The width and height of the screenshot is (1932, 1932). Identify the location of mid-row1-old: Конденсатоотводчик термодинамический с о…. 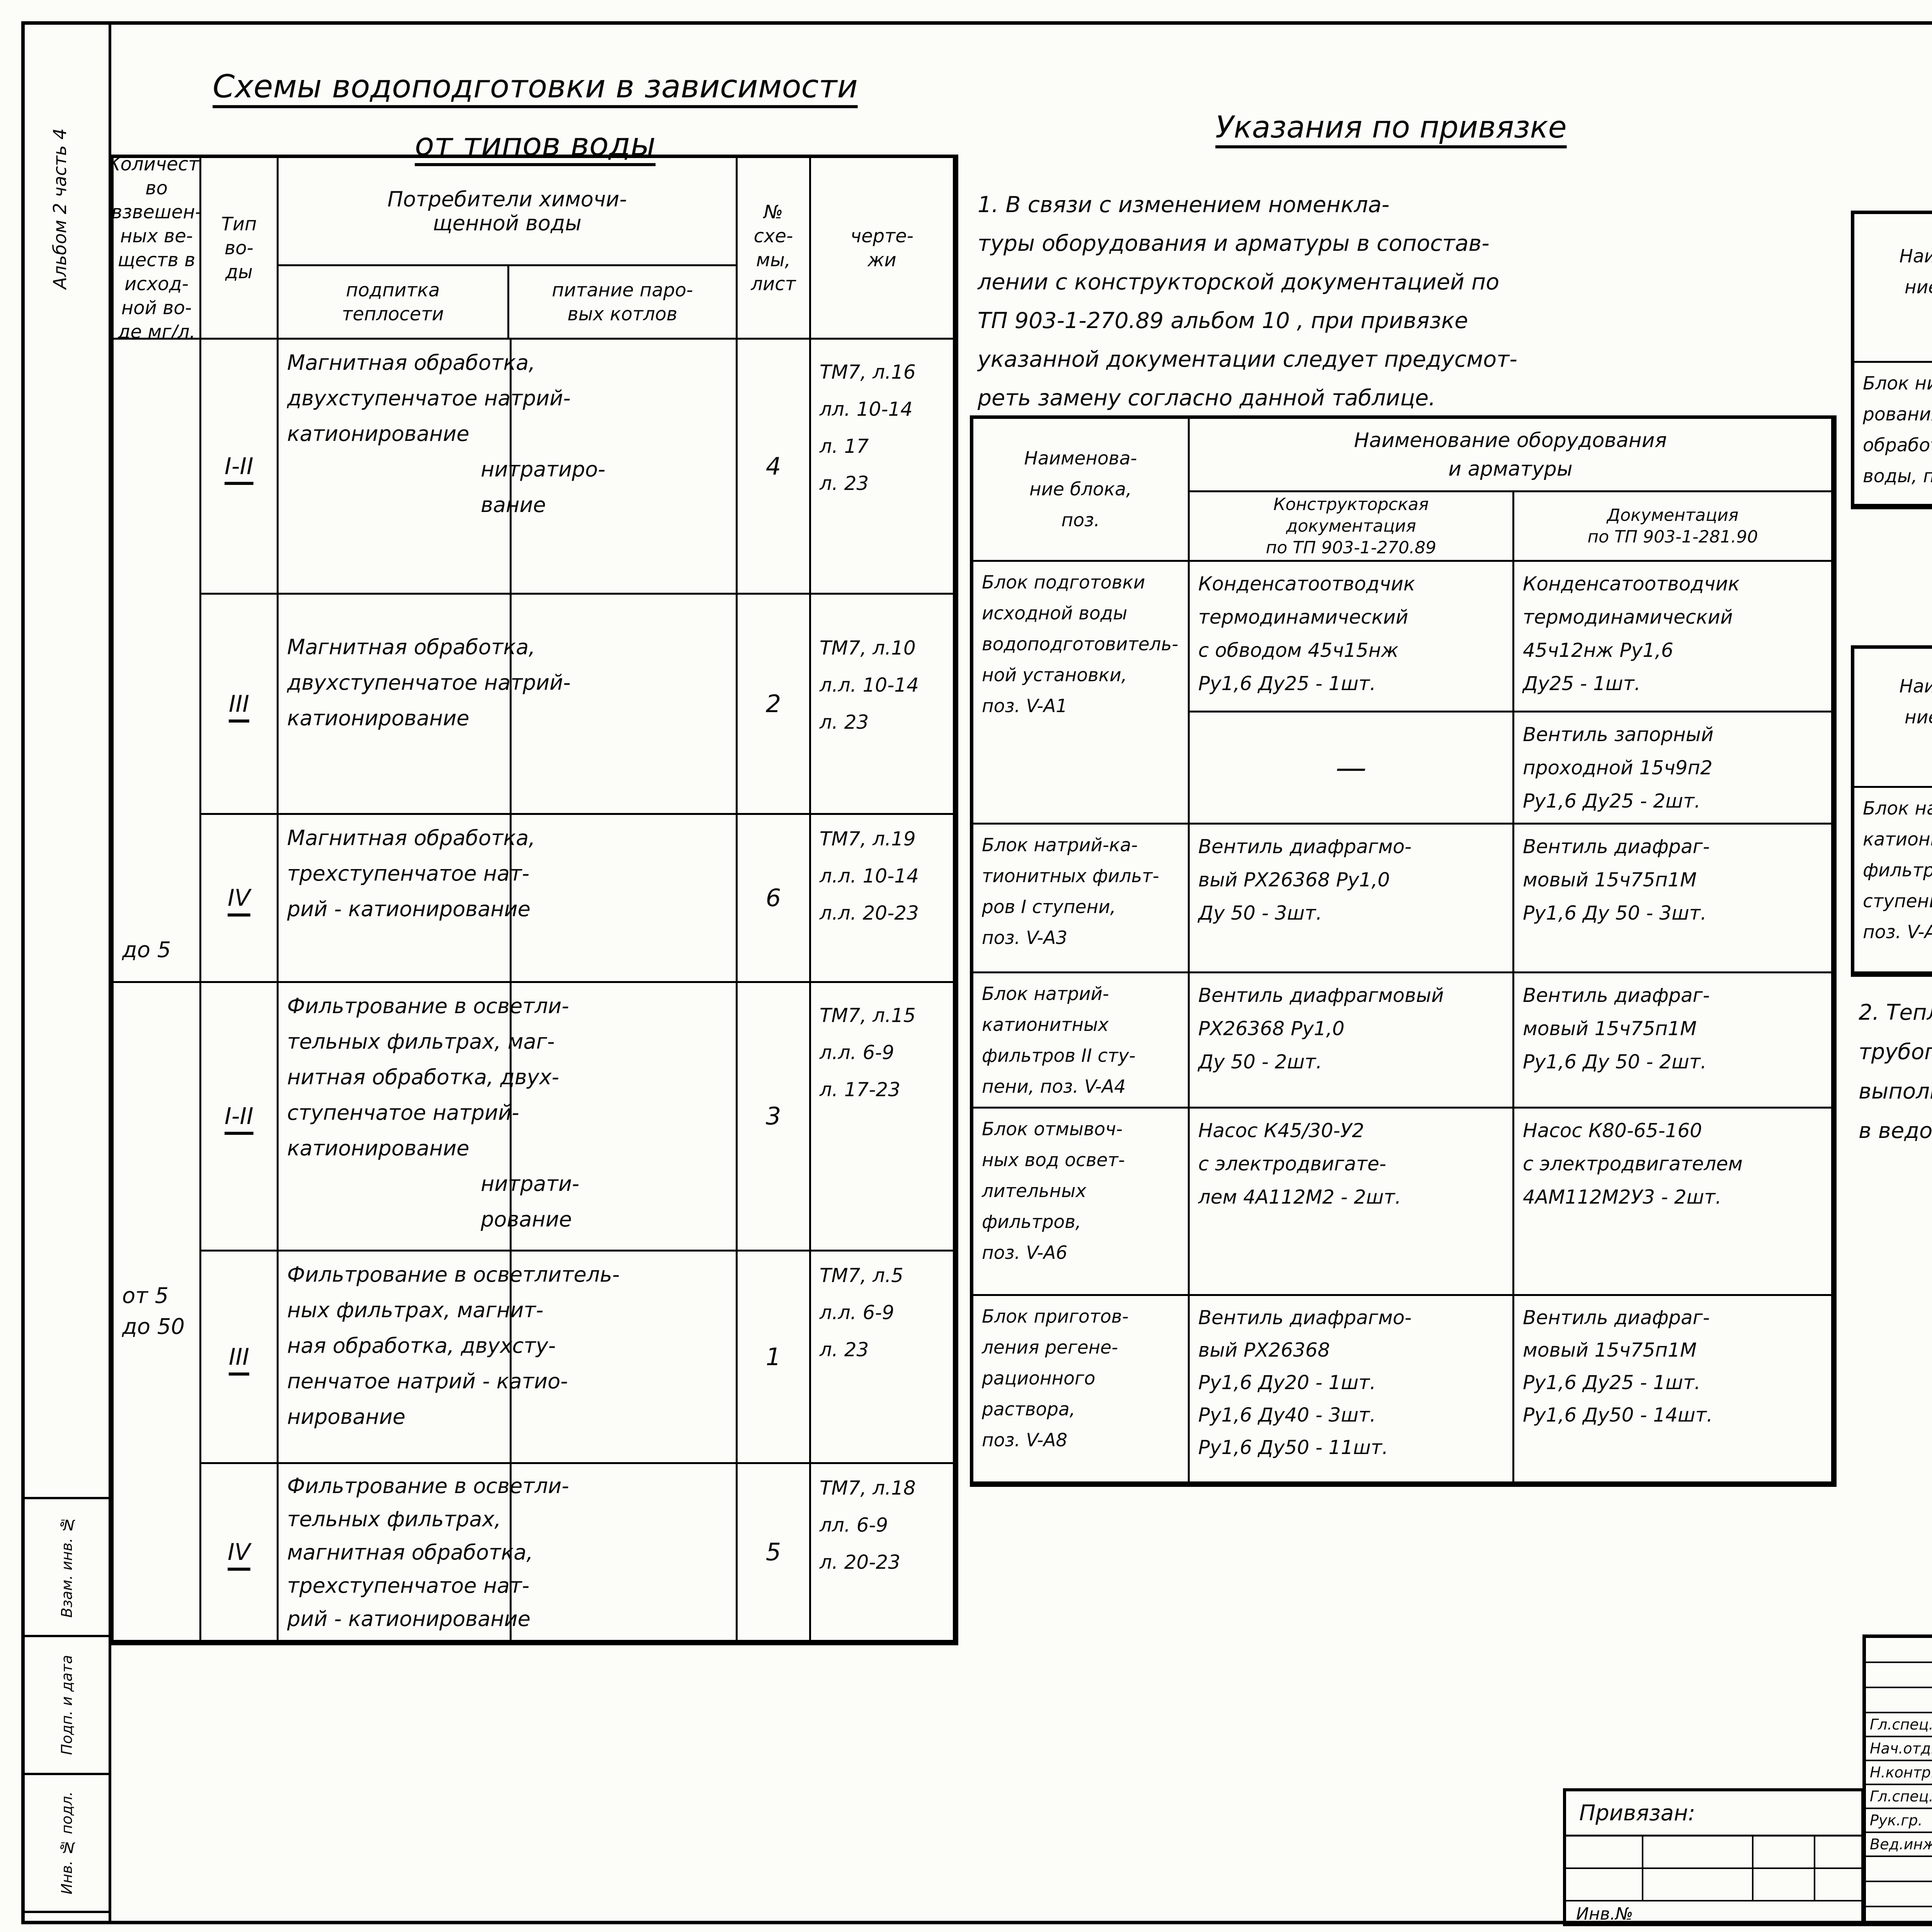
(1352, 638).